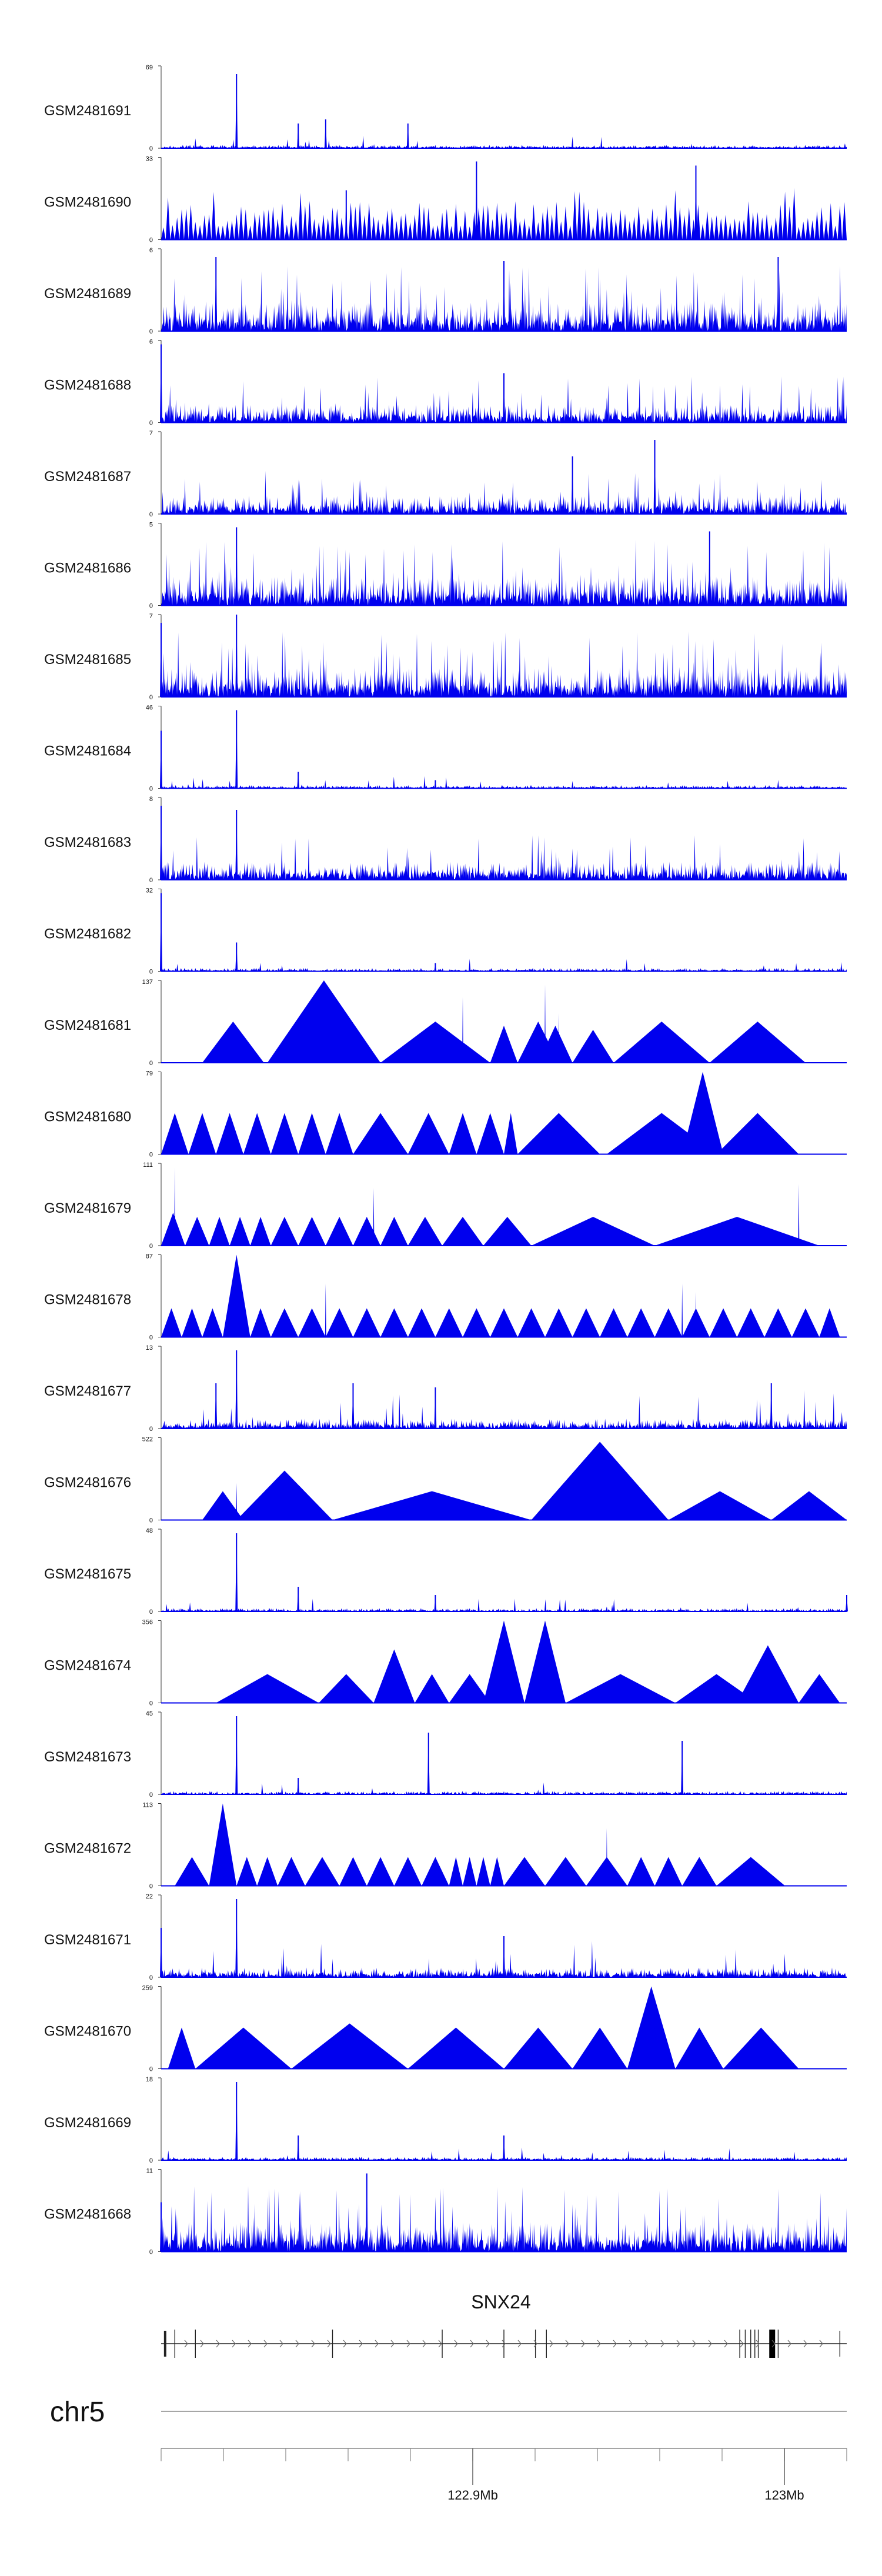  Describe the element at coordinates (87, 1117) in the screenshot. I see `track-label: GSM2481680` at that location.